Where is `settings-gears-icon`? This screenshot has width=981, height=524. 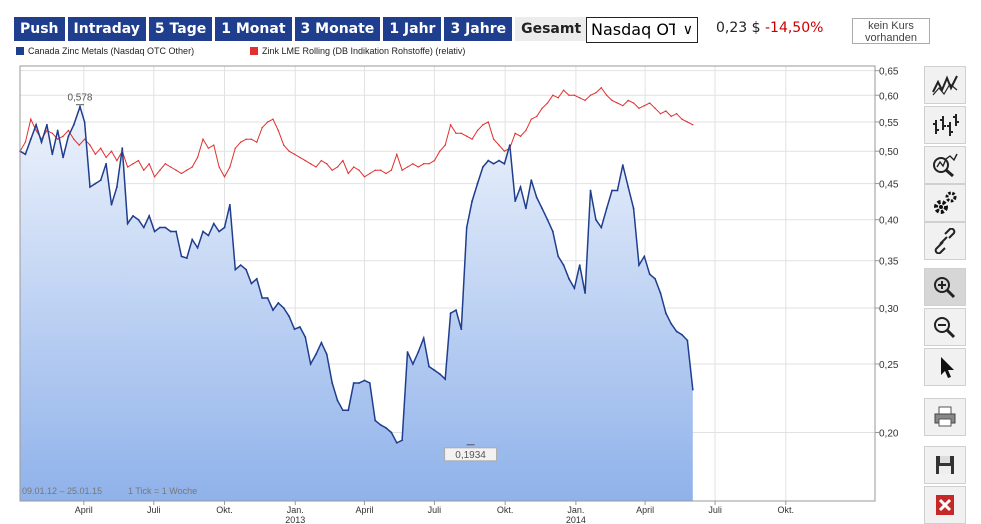
settings-gears-icon is located at coordinates (945, 202).